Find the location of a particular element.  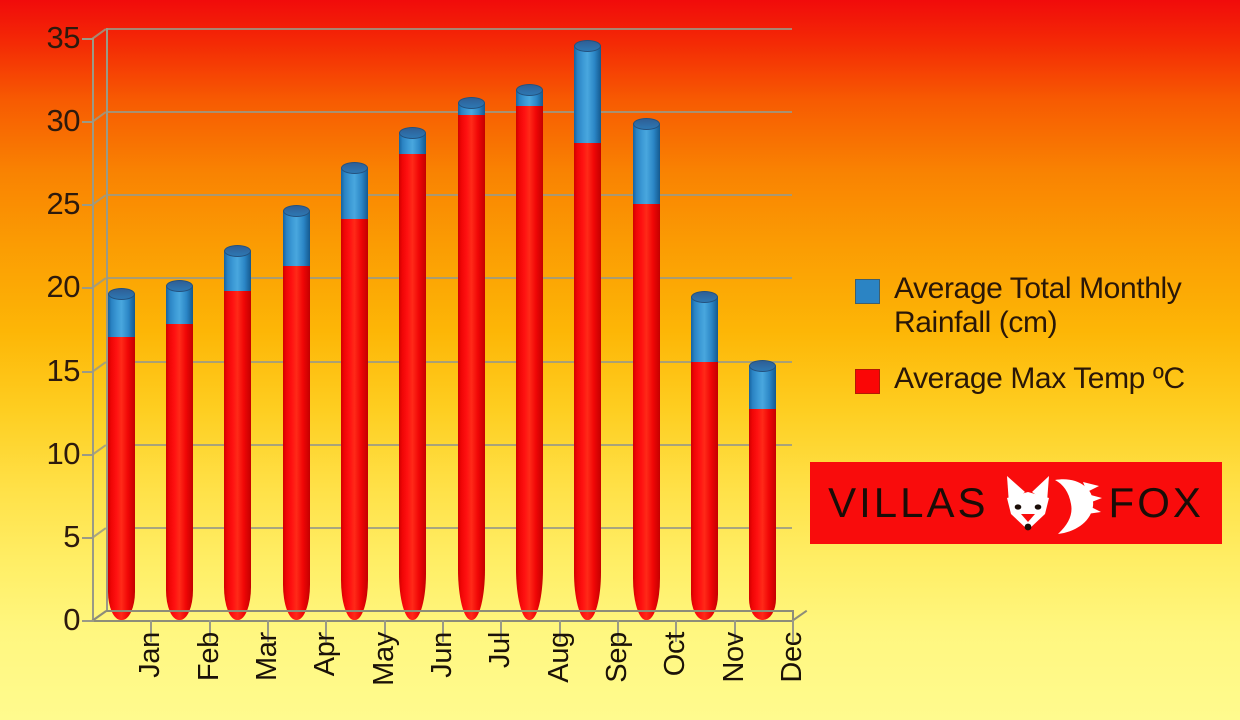

bar-segment-rainfall-apr is located at coordinates (296, 238).